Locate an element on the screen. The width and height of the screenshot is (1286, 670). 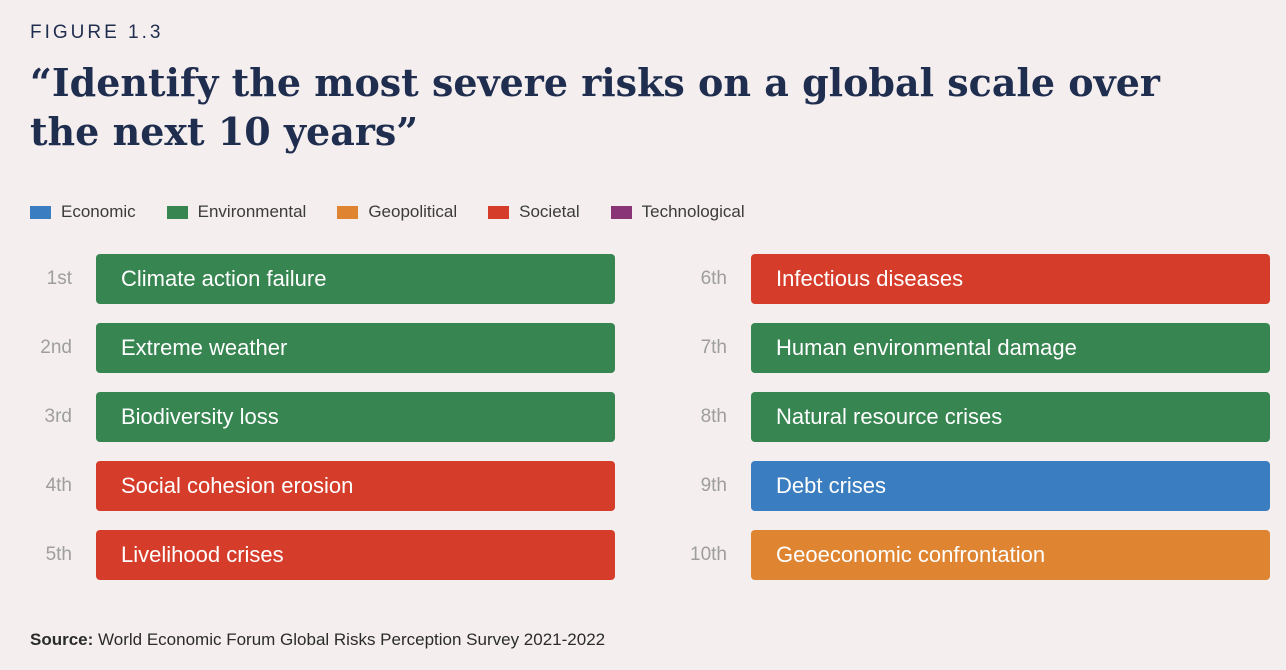
legend-label: Societal is located at coordinates (549, 211).